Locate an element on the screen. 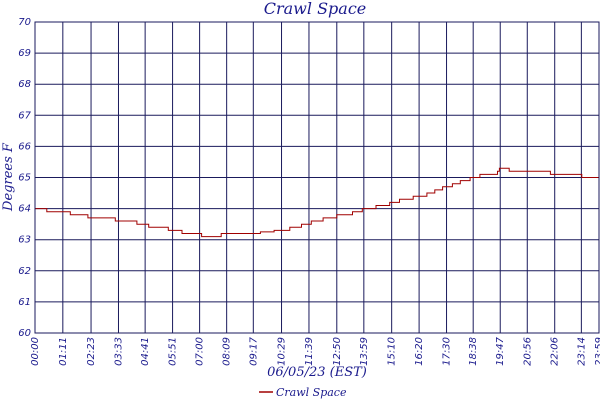  x-tick-label: 01:11 is located at coordinates (63, 351).